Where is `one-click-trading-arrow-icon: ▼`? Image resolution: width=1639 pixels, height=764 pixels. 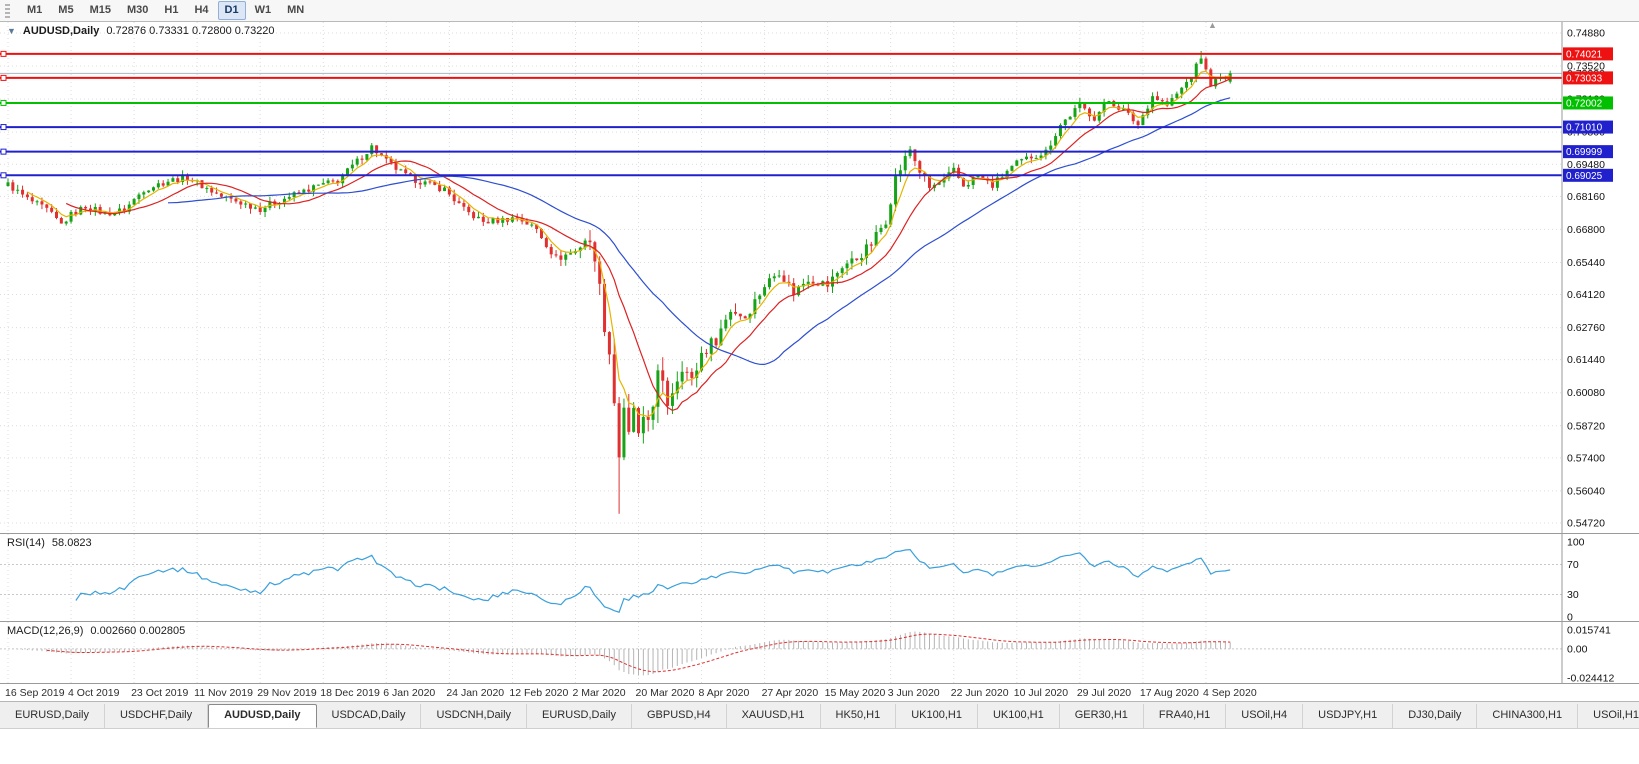
one-click-trading-arrow-icon: ▼ is located at coordinates (11, 31).